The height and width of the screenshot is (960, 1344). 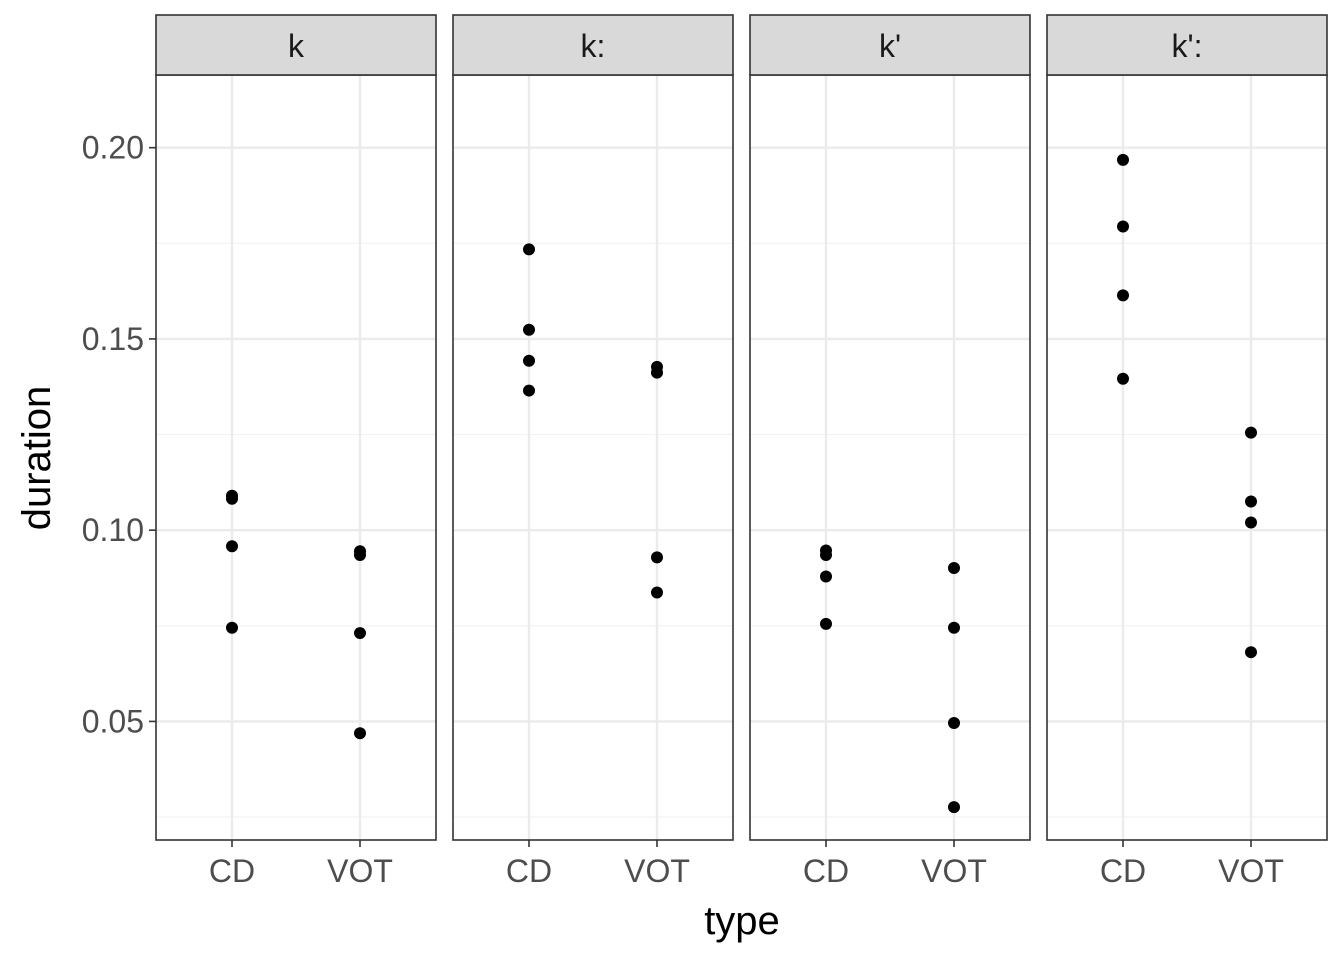 I want to click on facet-strip-label: k, so click(x=296, y=46).